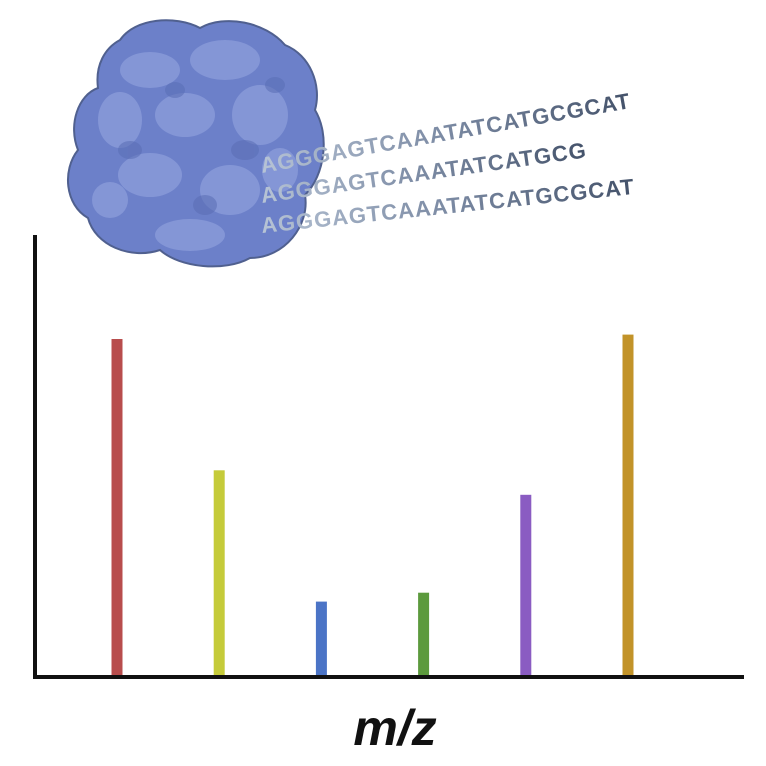  I want to click on x-axis-label: m/z, so click(394, 728).